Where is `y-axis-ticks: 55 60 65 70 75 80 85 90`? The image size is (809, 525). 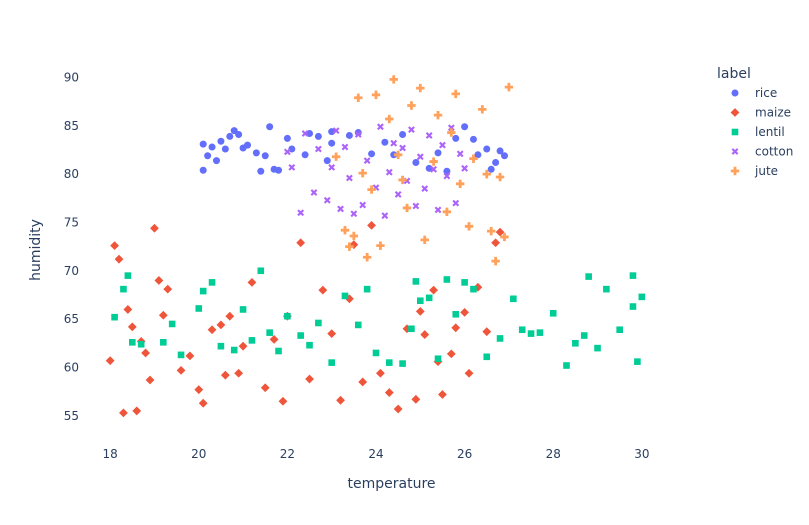
y-axis-ticks: 55 60 65 70 75 80 85 90 is located at coordinates (71, 246).